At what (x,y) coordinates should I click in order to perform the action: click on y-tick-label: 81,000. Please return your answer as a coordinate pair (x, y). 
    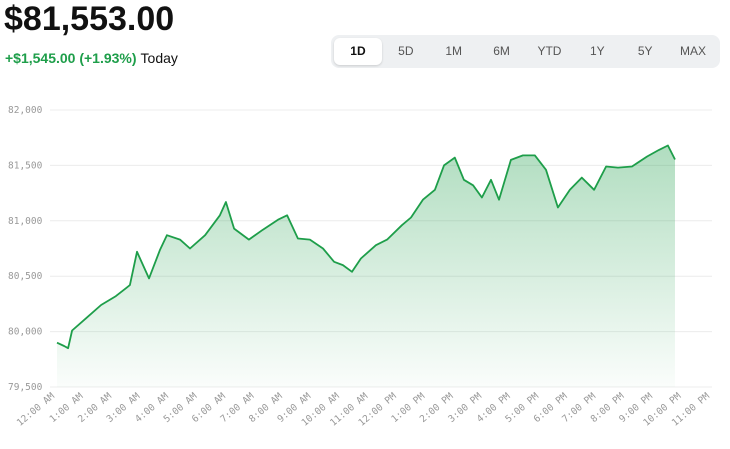
    Looking at the image, I should click on (25, 221).